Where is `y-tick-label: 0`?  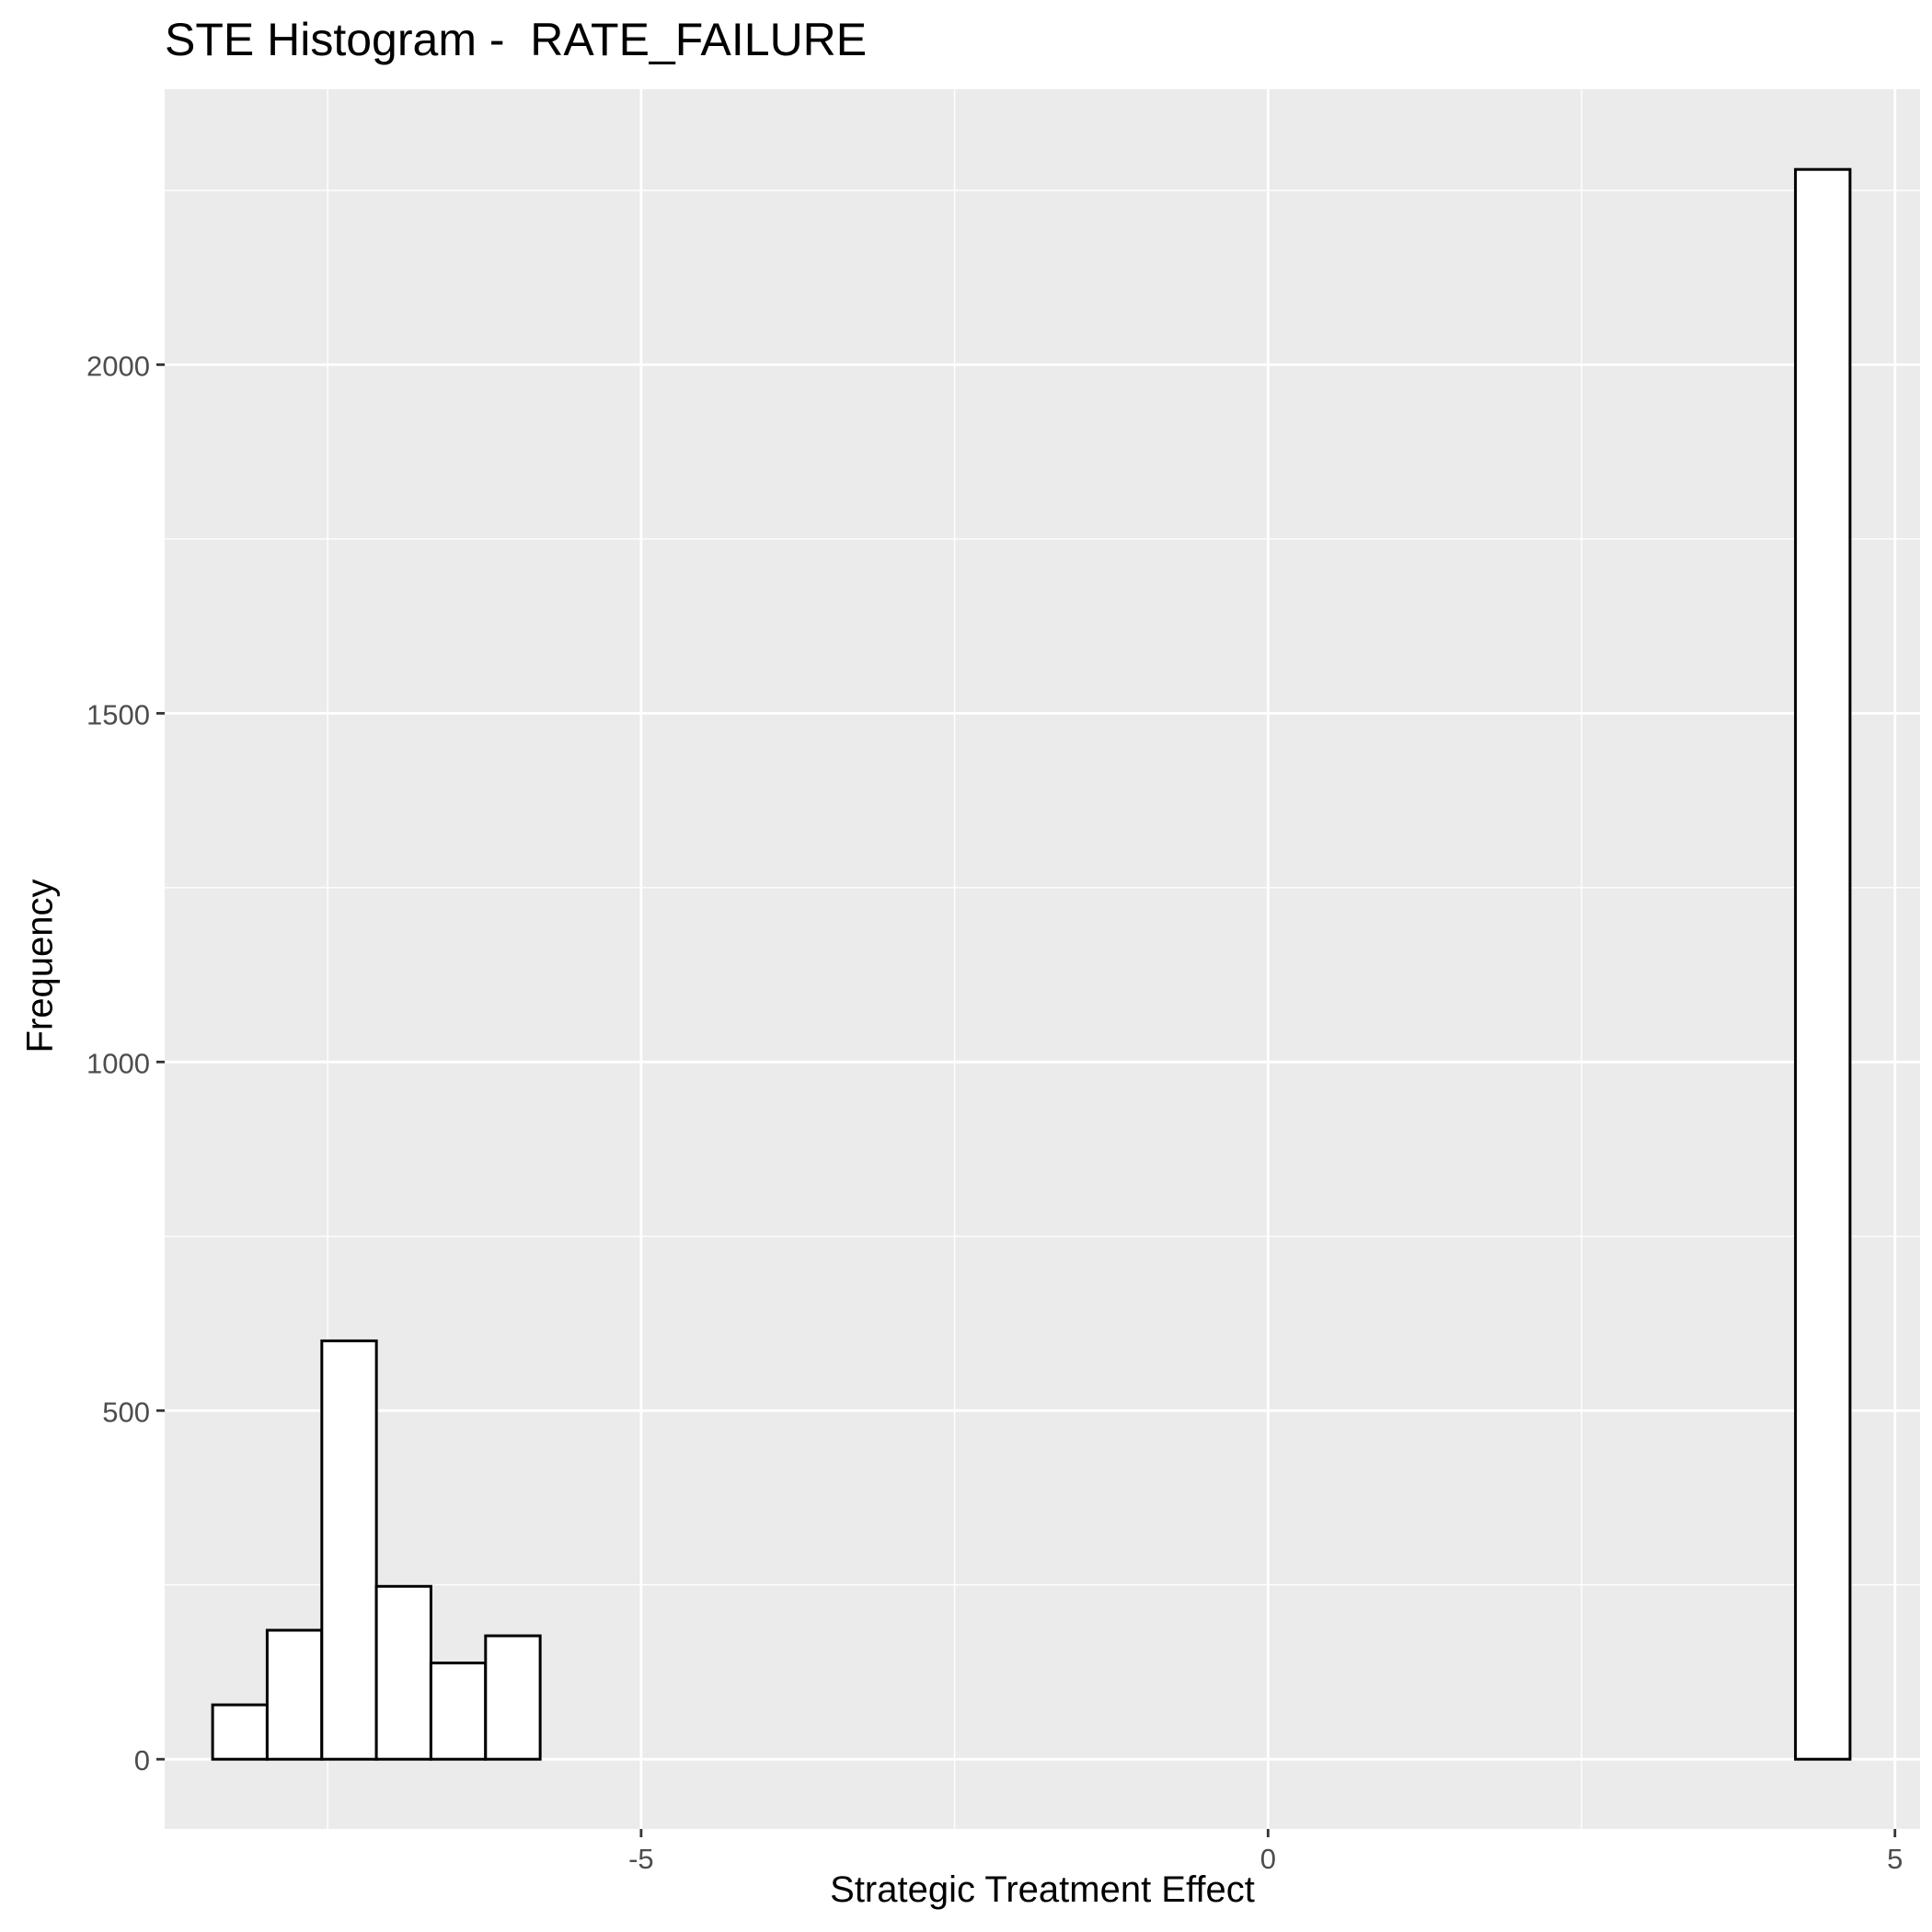
y-tick-label: 0 is located at coordinates (142, 1760).